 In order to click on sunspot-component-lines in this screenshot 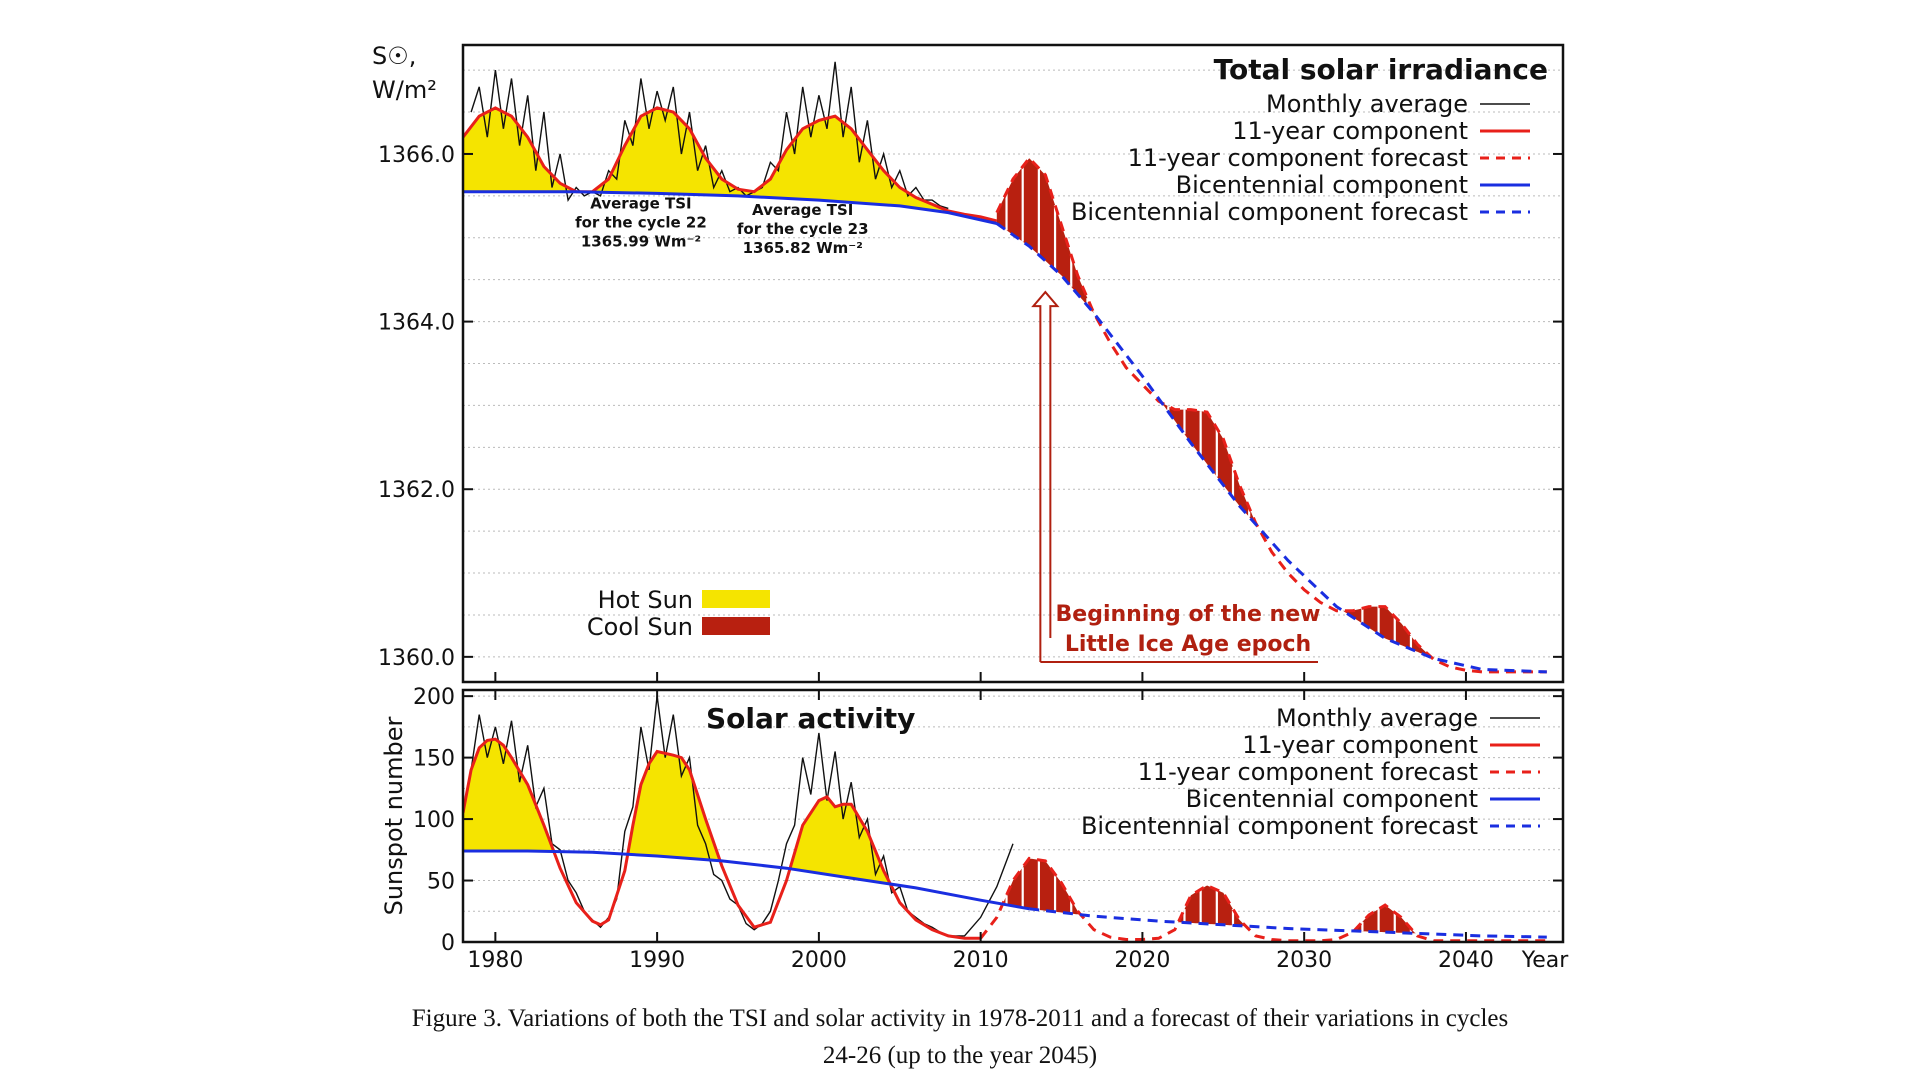, I will do `click(1005, 839)`.